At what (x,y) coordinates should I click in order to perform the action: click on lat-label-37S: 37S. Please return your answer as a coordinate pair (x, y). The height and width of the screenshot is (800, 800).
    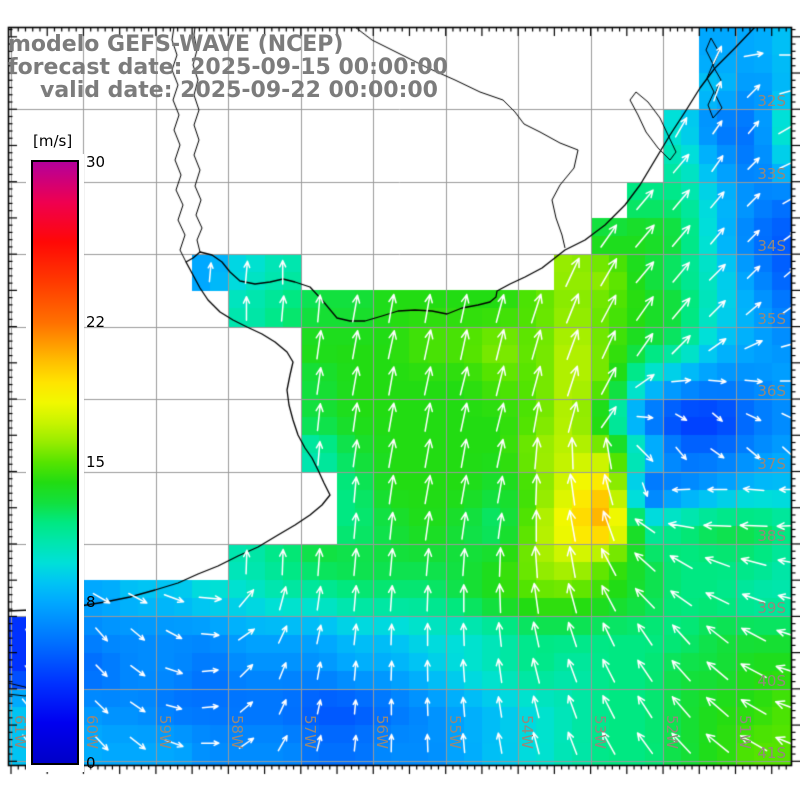
    Looking at the image, I should click on (771, 463).